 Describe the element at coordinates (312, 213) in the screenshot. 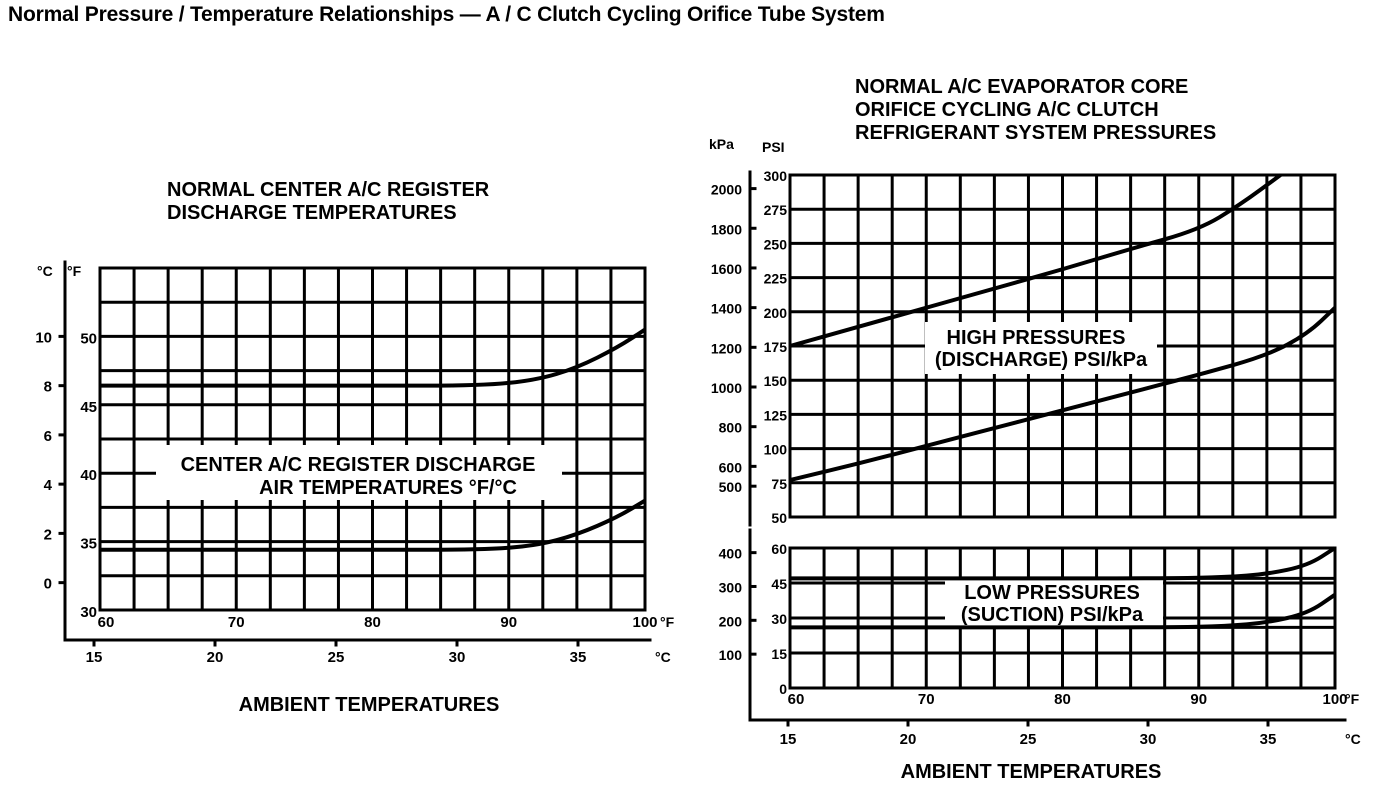

I see `chart-title-line: DISCHARGE TEMPERATURES` at that location.